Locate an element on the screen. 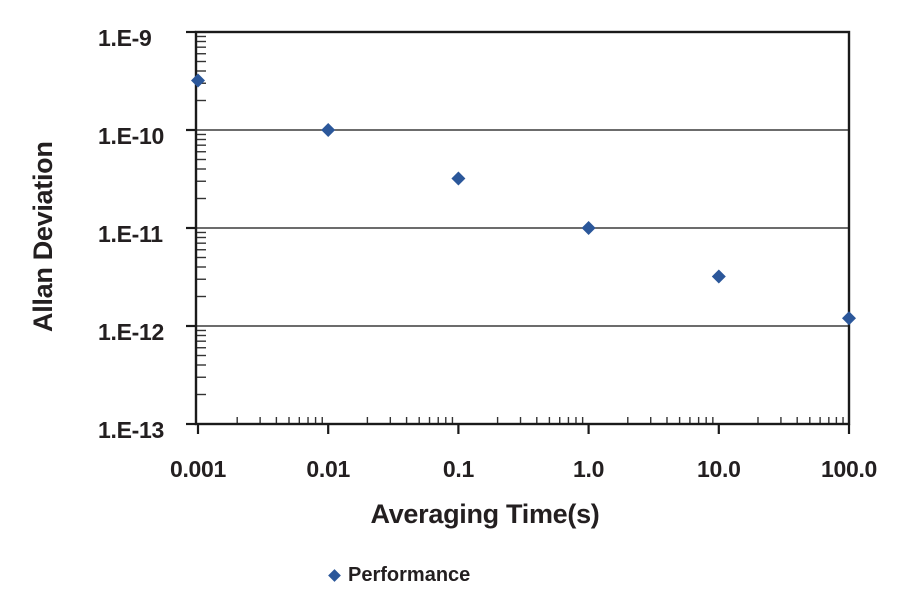  x-tick-label: 0.1 is located at coordinates (459, 469).